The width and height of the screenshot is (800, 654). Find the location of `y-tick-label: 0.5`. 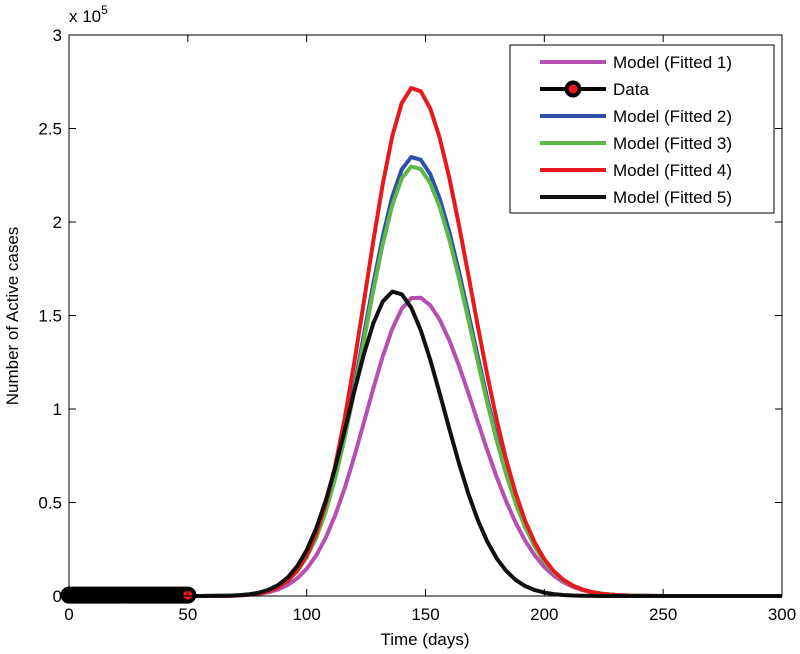

y-tick-label: 0.5 is located at coordinates (50, 503).